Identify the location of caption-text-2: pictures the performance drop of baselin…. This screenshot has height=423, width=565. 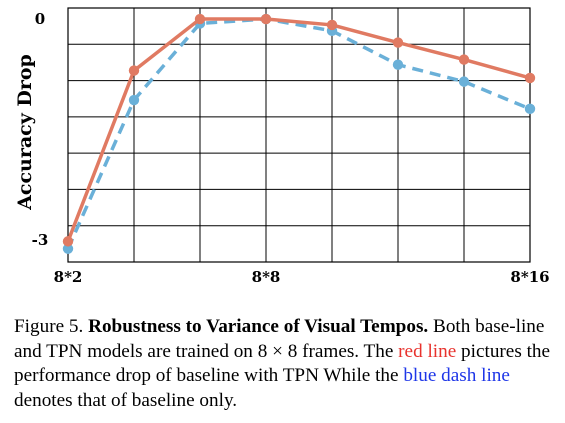
(282, 363).